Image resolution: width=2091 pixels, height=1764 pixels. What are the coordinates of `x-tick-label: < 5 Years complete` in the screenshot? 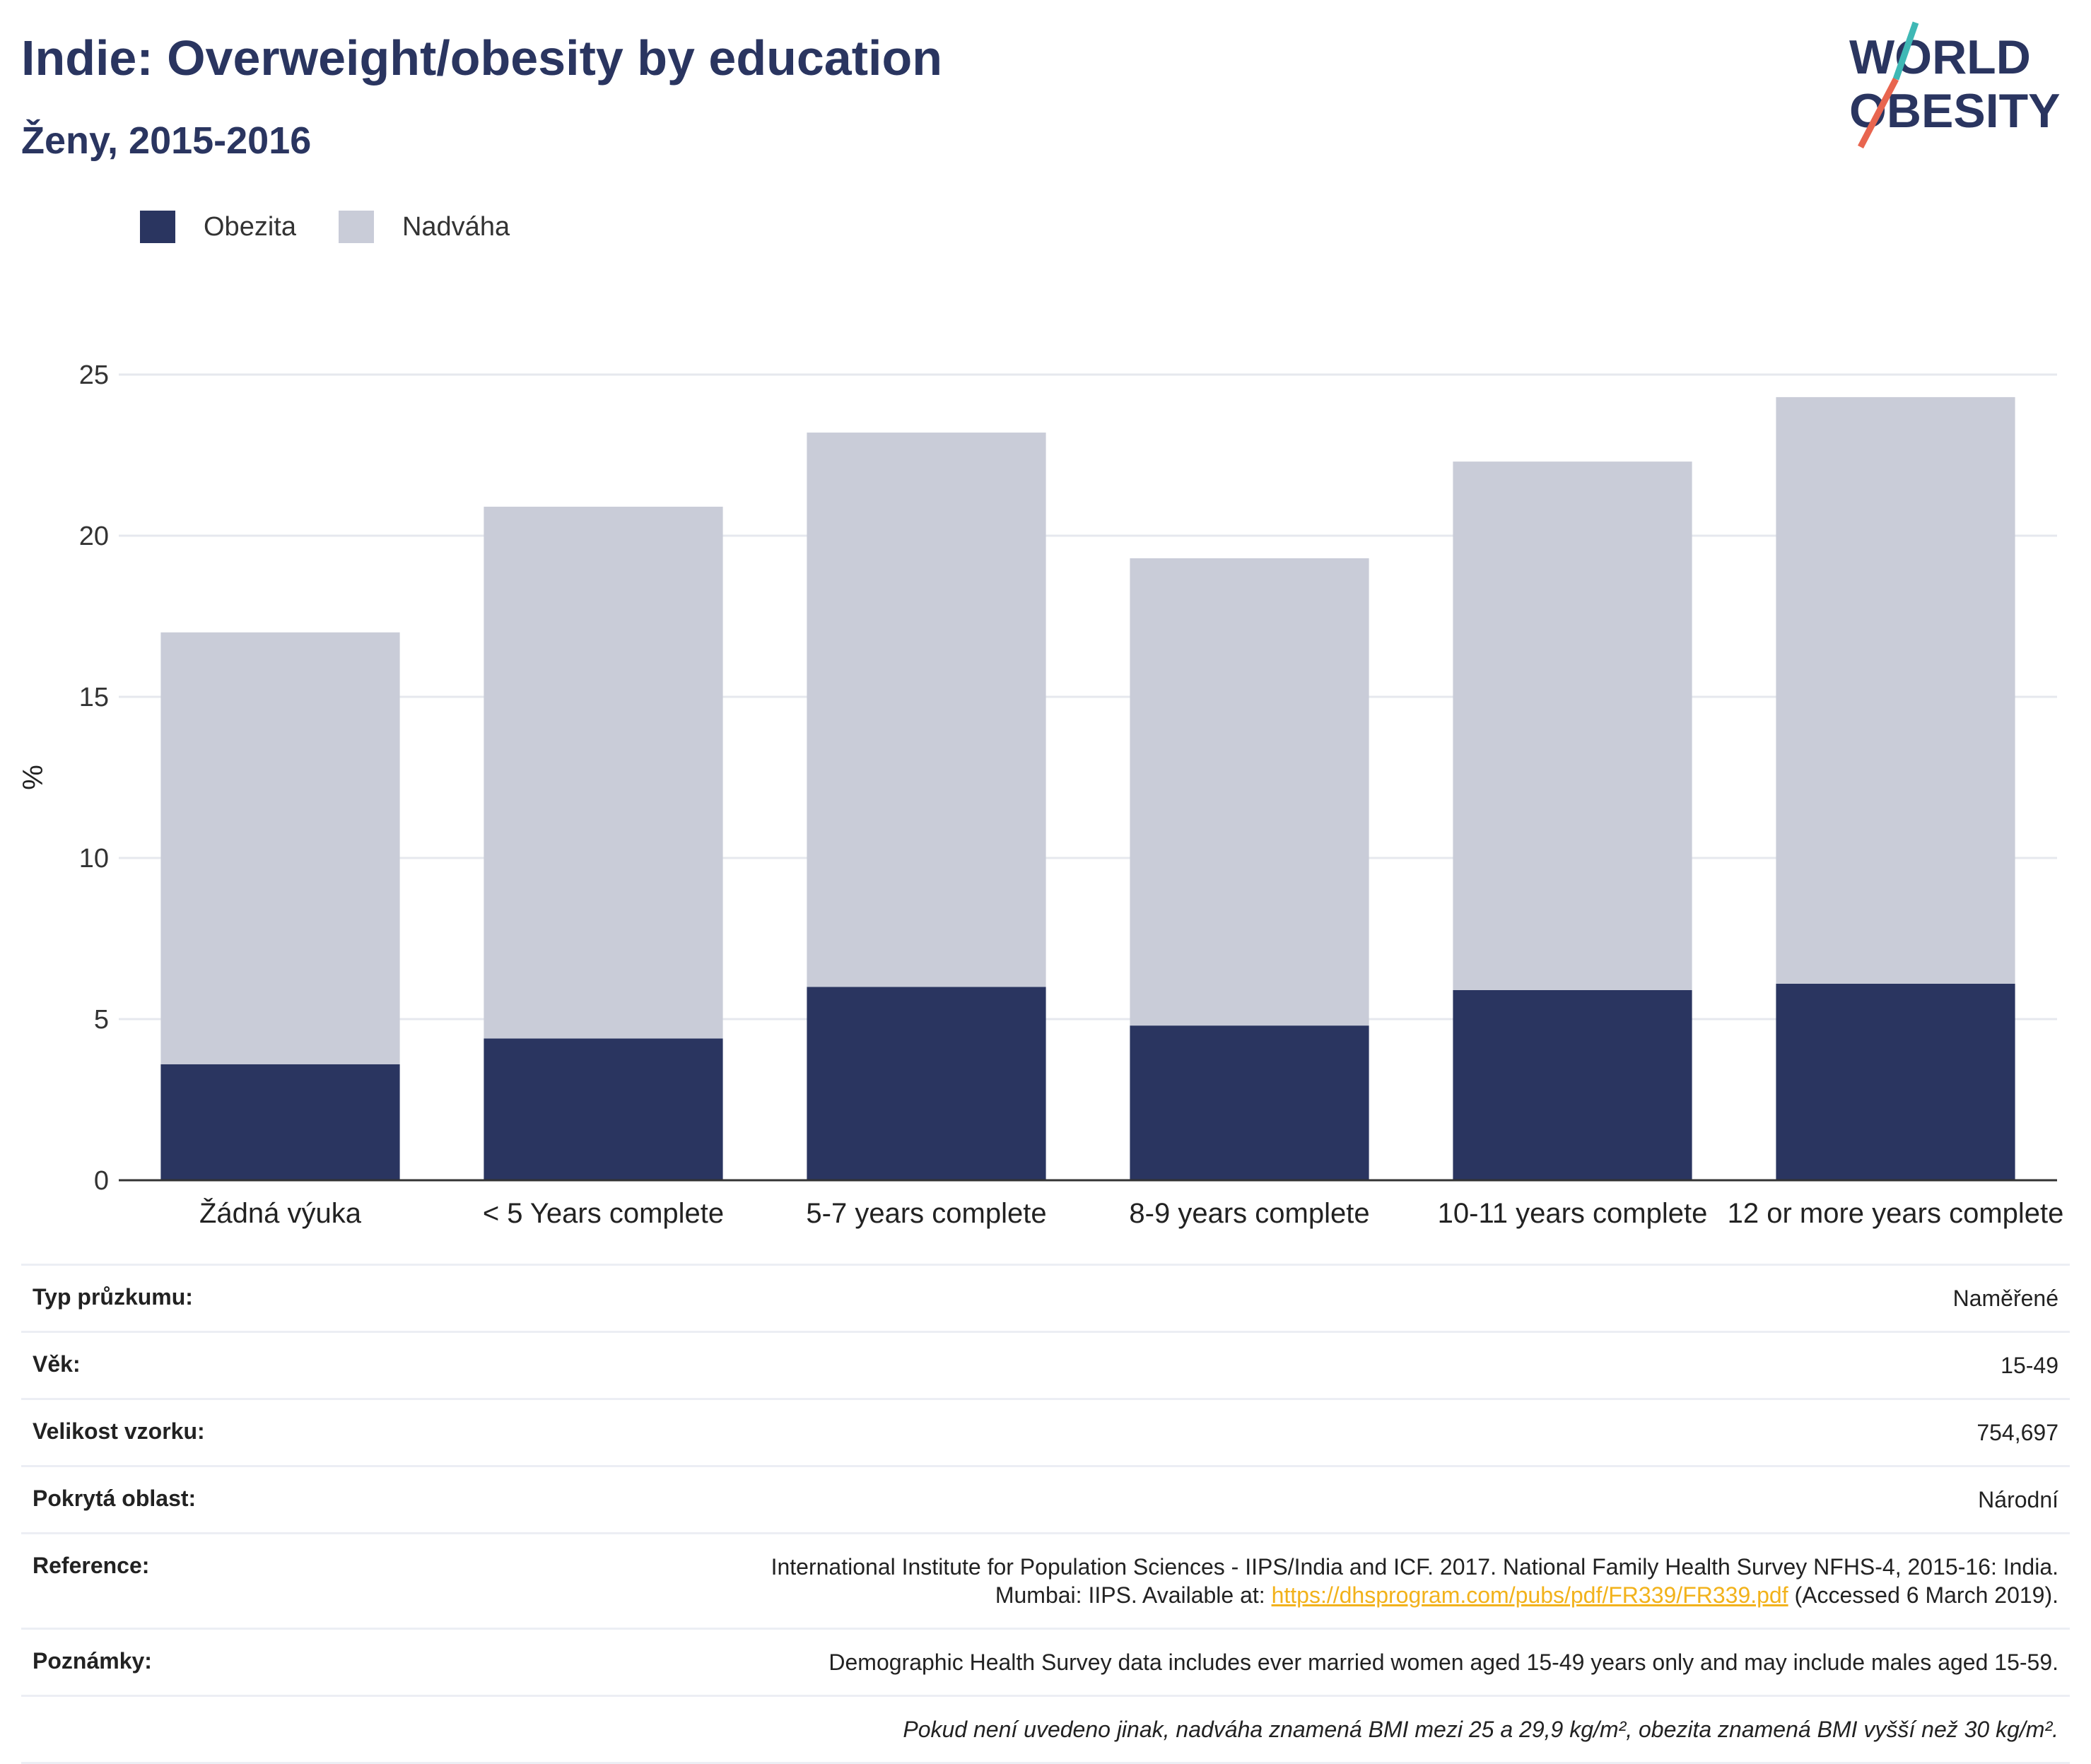 It's located at (603, 1213).